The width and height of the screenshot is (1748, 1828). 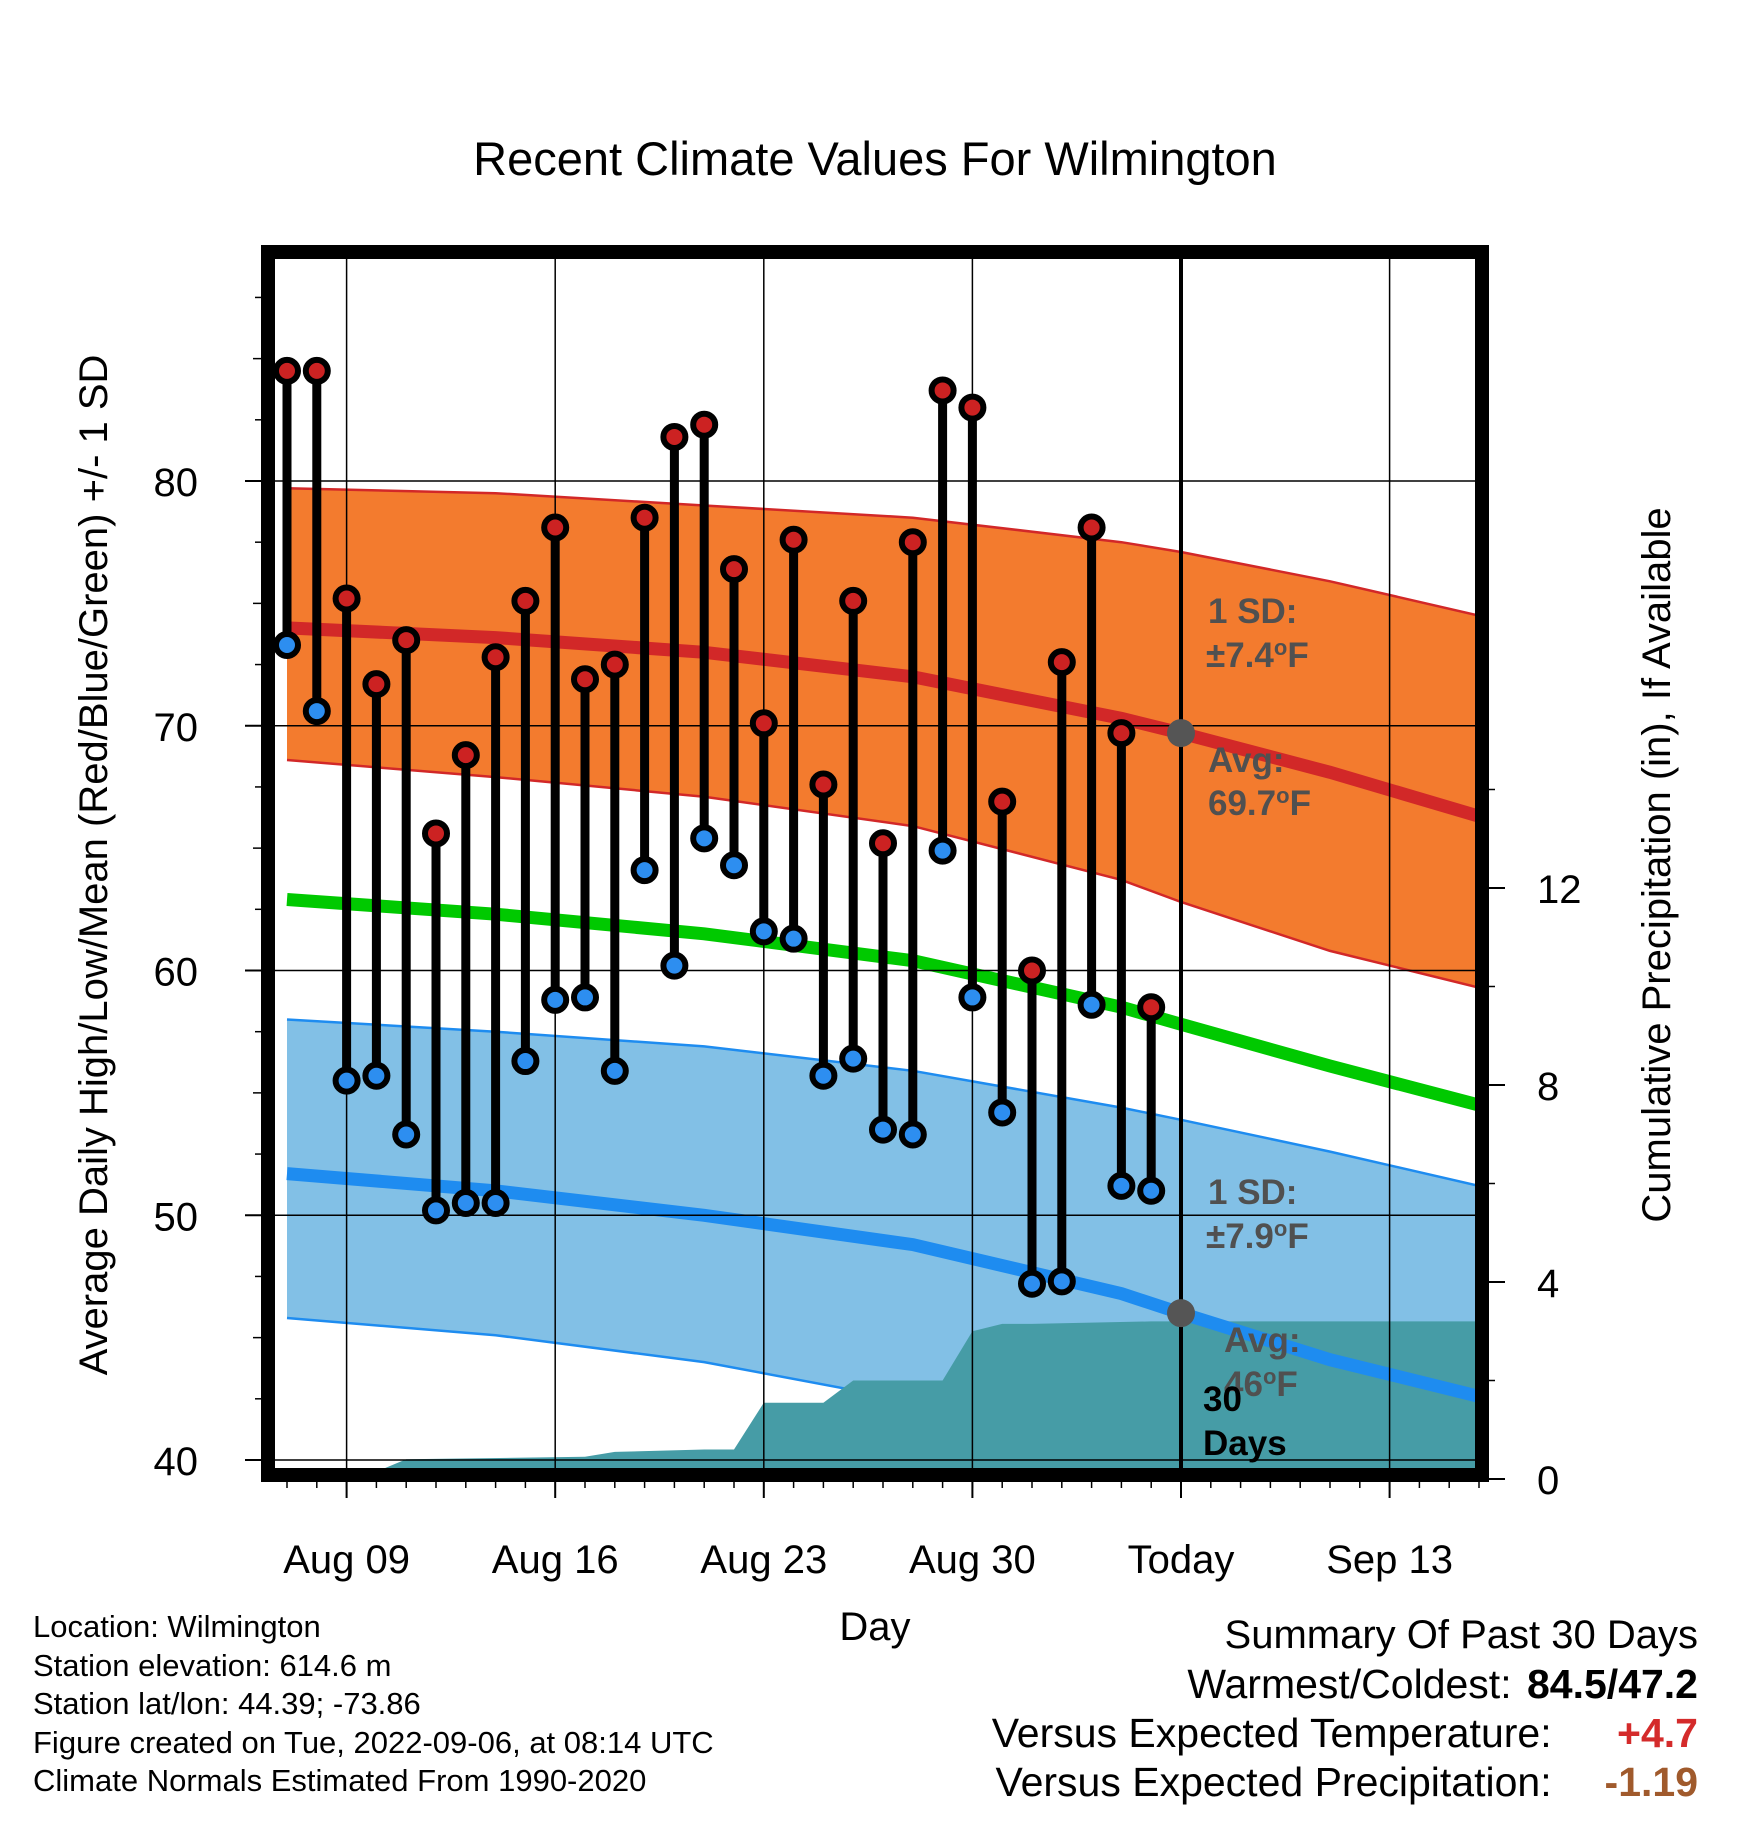 I want to click on days-label-number: 30, so click(x=1222, y=1399).